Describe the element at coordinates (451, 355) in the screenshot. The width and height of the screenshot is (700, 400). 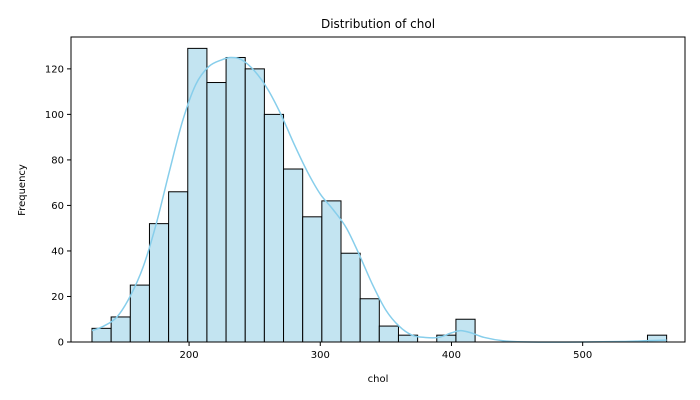
I see `x-tick-label: 400` at that location.